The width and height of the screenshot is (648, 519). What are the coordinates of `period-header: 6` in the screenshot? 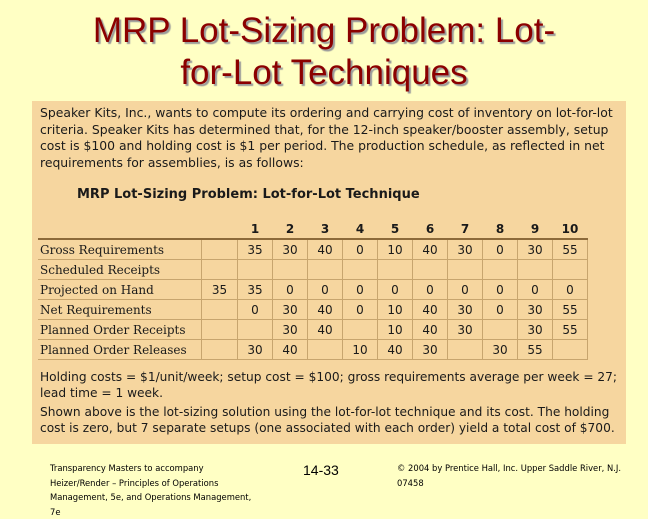 It's located at (430, 229).